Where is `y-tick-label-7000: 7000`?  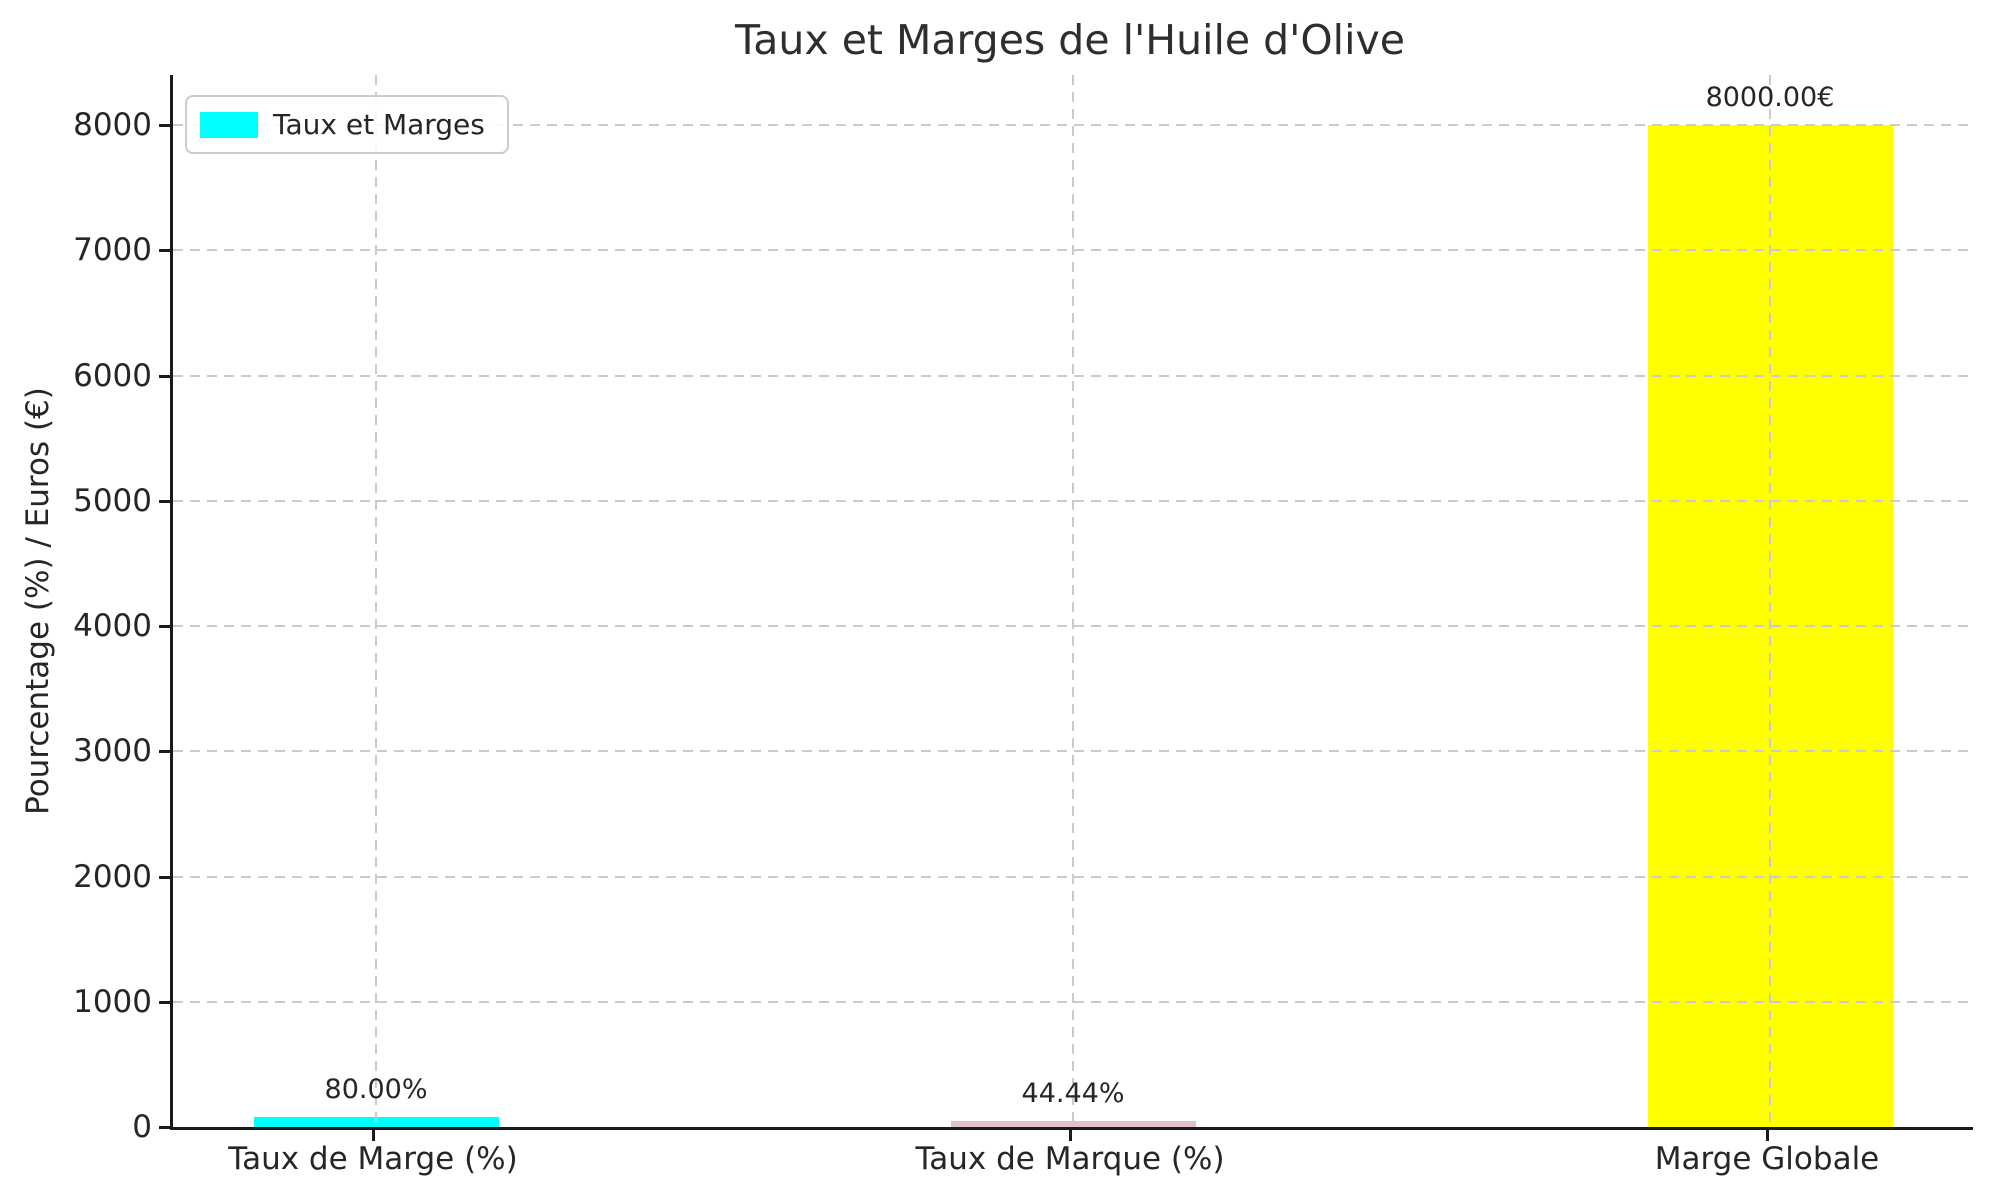
y-tick-label-7000: 7000 is located at coordinates (112, 250).